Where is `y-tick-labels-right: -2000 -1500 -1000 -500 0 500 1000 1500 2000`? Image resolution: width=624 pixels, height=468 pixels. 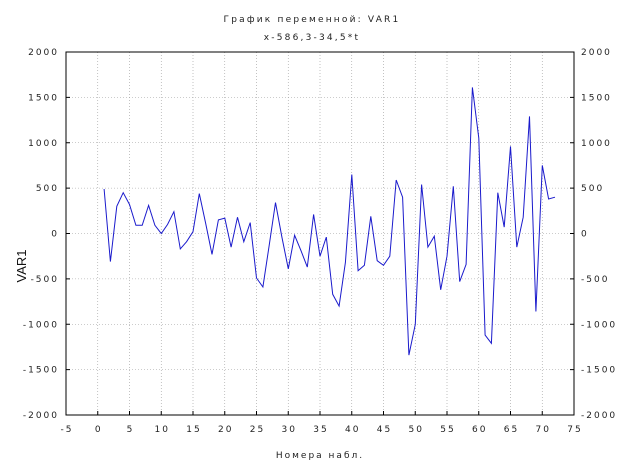
y-tick-labels-right: -2000 -1500 -1000 -500 0 500 1000 1500 2000 is located at coordinates (599, 234).